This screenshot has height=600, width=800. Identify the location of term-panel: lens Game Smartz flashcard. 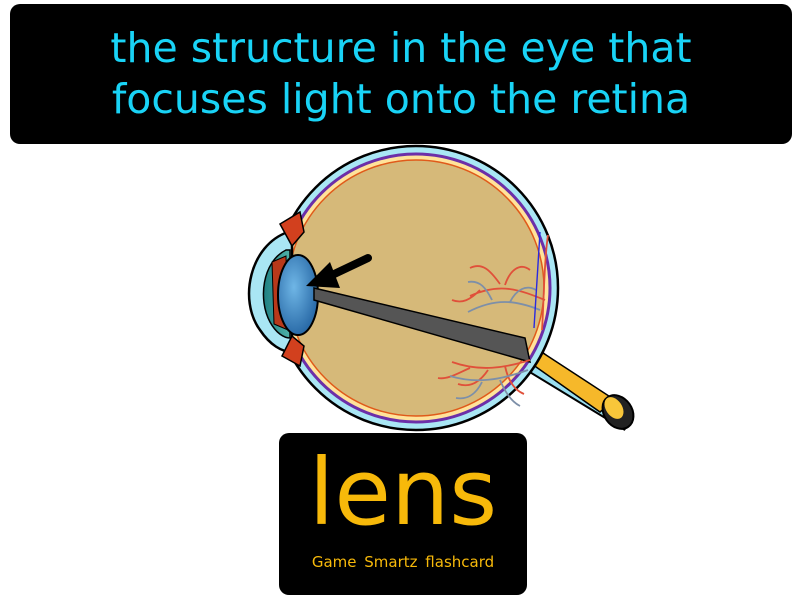
(403, 514).